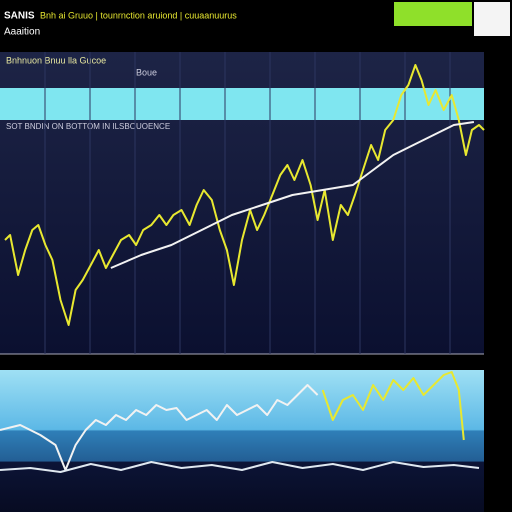  I want to click on app-title: SANIS, so click(19, 16).